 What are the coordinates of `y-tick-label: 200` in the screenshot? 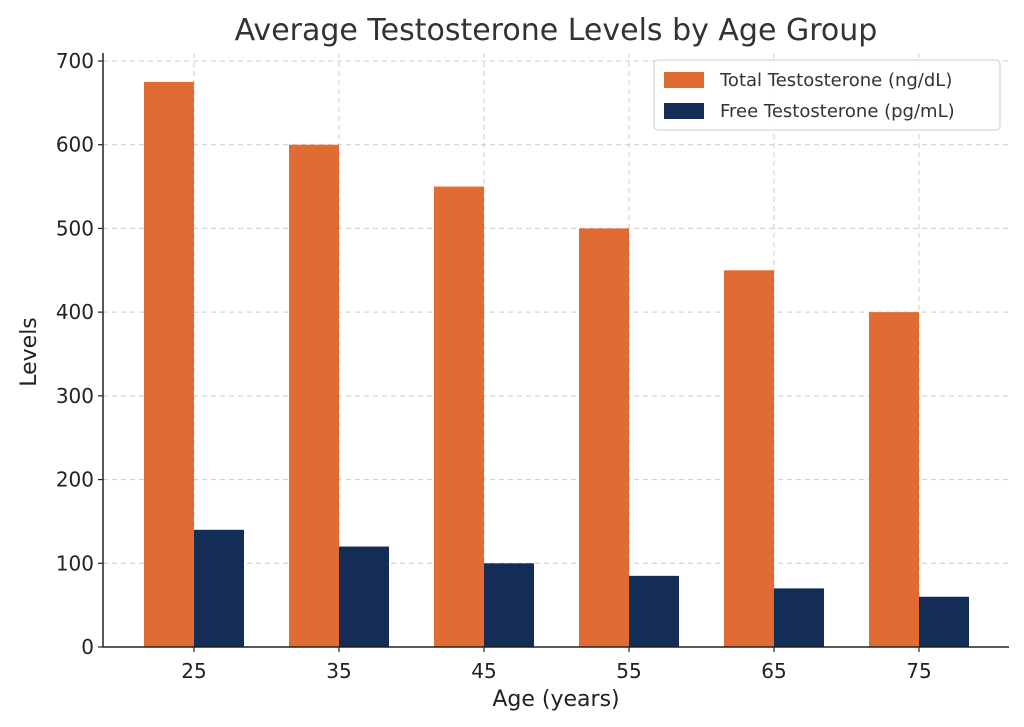 It's located at (75, 480).